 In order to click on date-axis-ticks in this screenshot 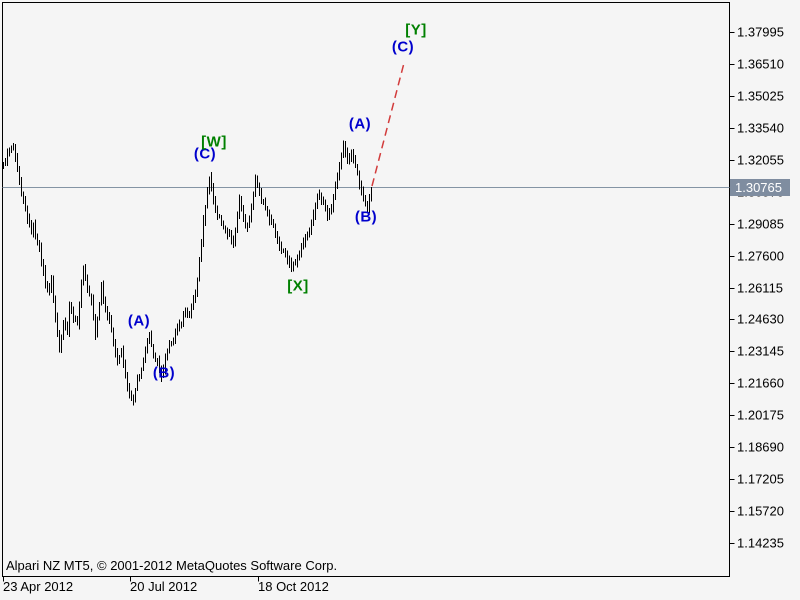, I will do `click(131, 579)`.